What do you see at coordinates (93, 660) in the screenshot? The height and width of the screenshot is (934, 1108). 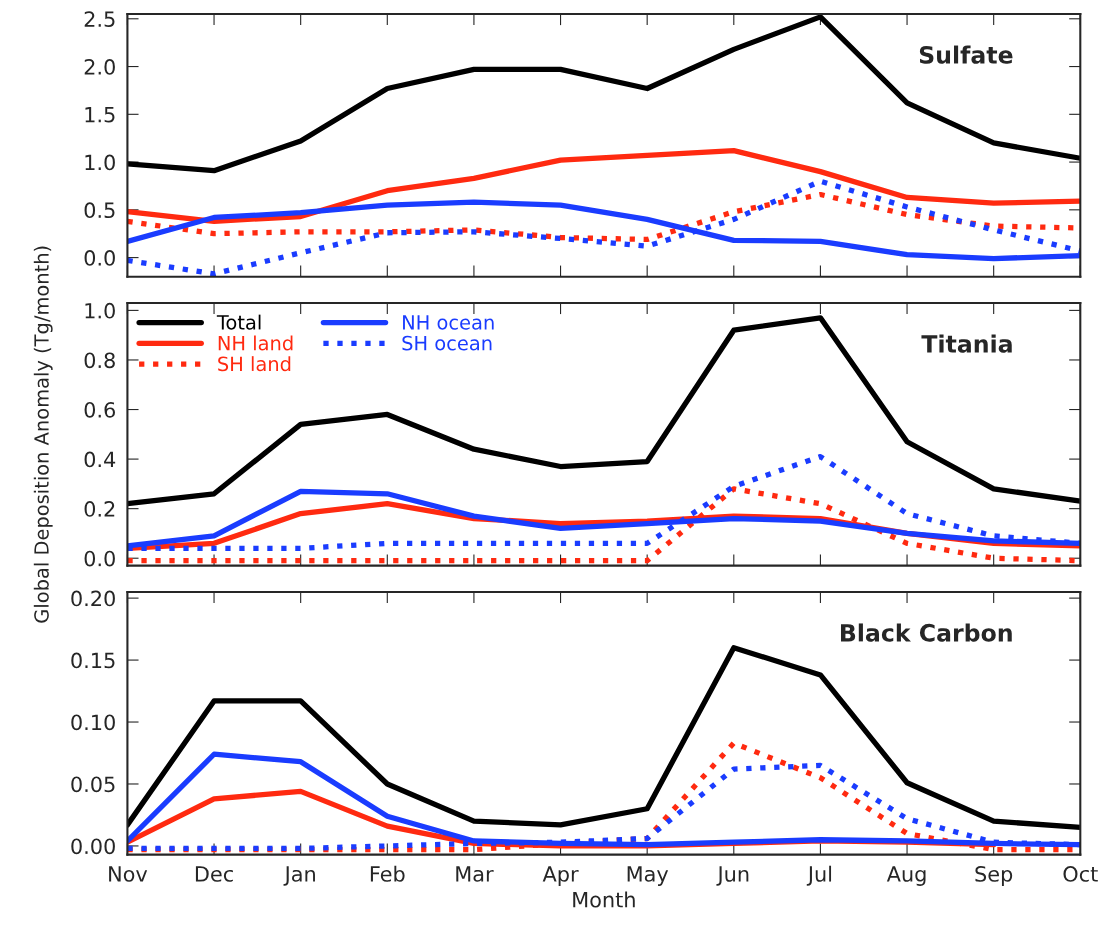 I see `y-tick-label: 0.15` at bounding box center [93, 660].